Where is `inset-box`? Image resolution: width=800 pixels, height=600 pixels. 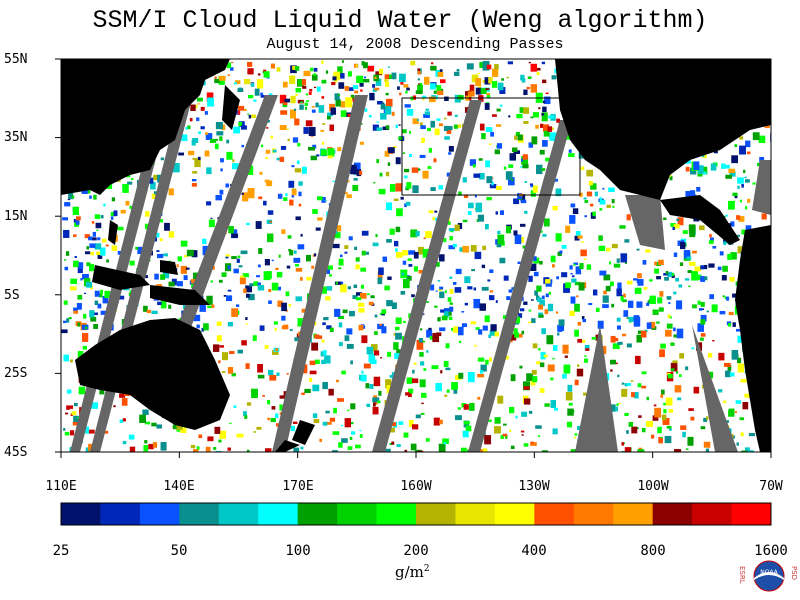
inset-box is located at coordinates (491, 146).